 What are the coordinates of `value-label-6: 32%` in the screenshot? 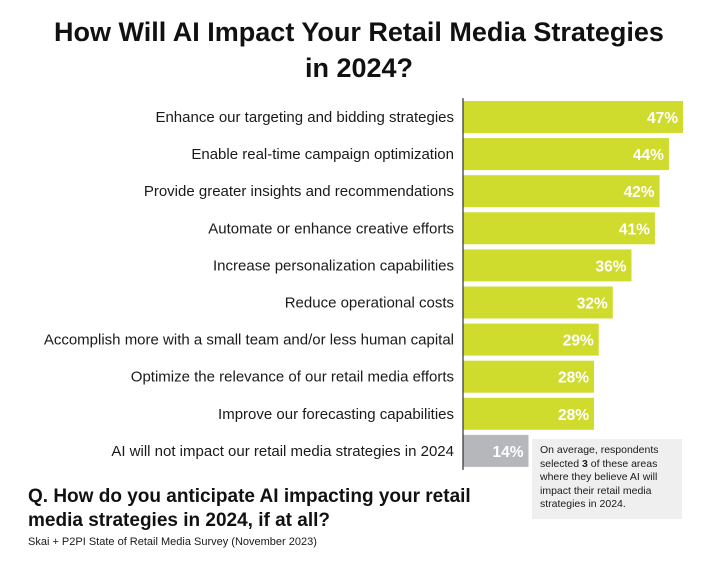 It's located at (592, 304).